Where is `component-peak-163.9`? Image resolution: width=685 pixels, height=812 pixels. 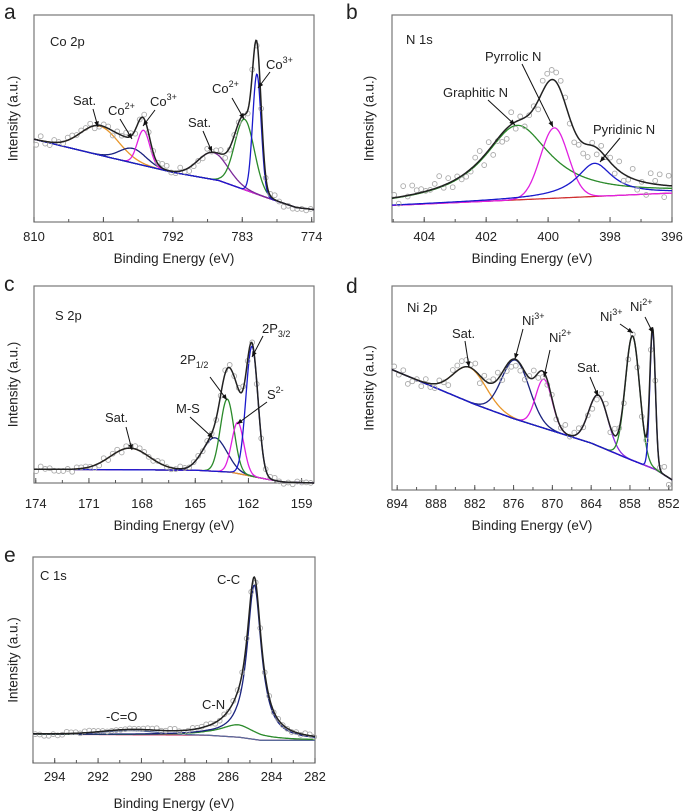
component-peak-163.9 is located at coordinates (174, 460).